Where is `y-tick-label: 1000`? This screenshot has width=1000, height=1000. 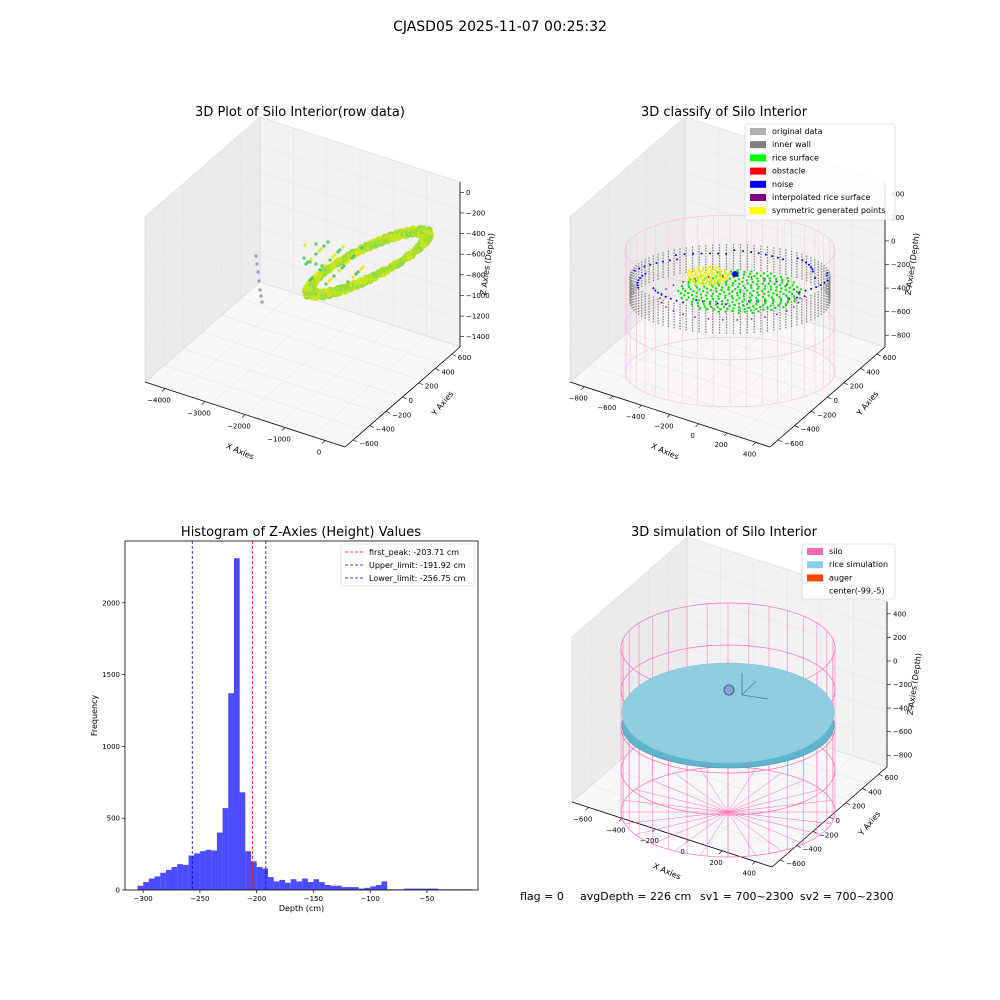 y-tick-label: 1000 is located at coordinates (111, 747).